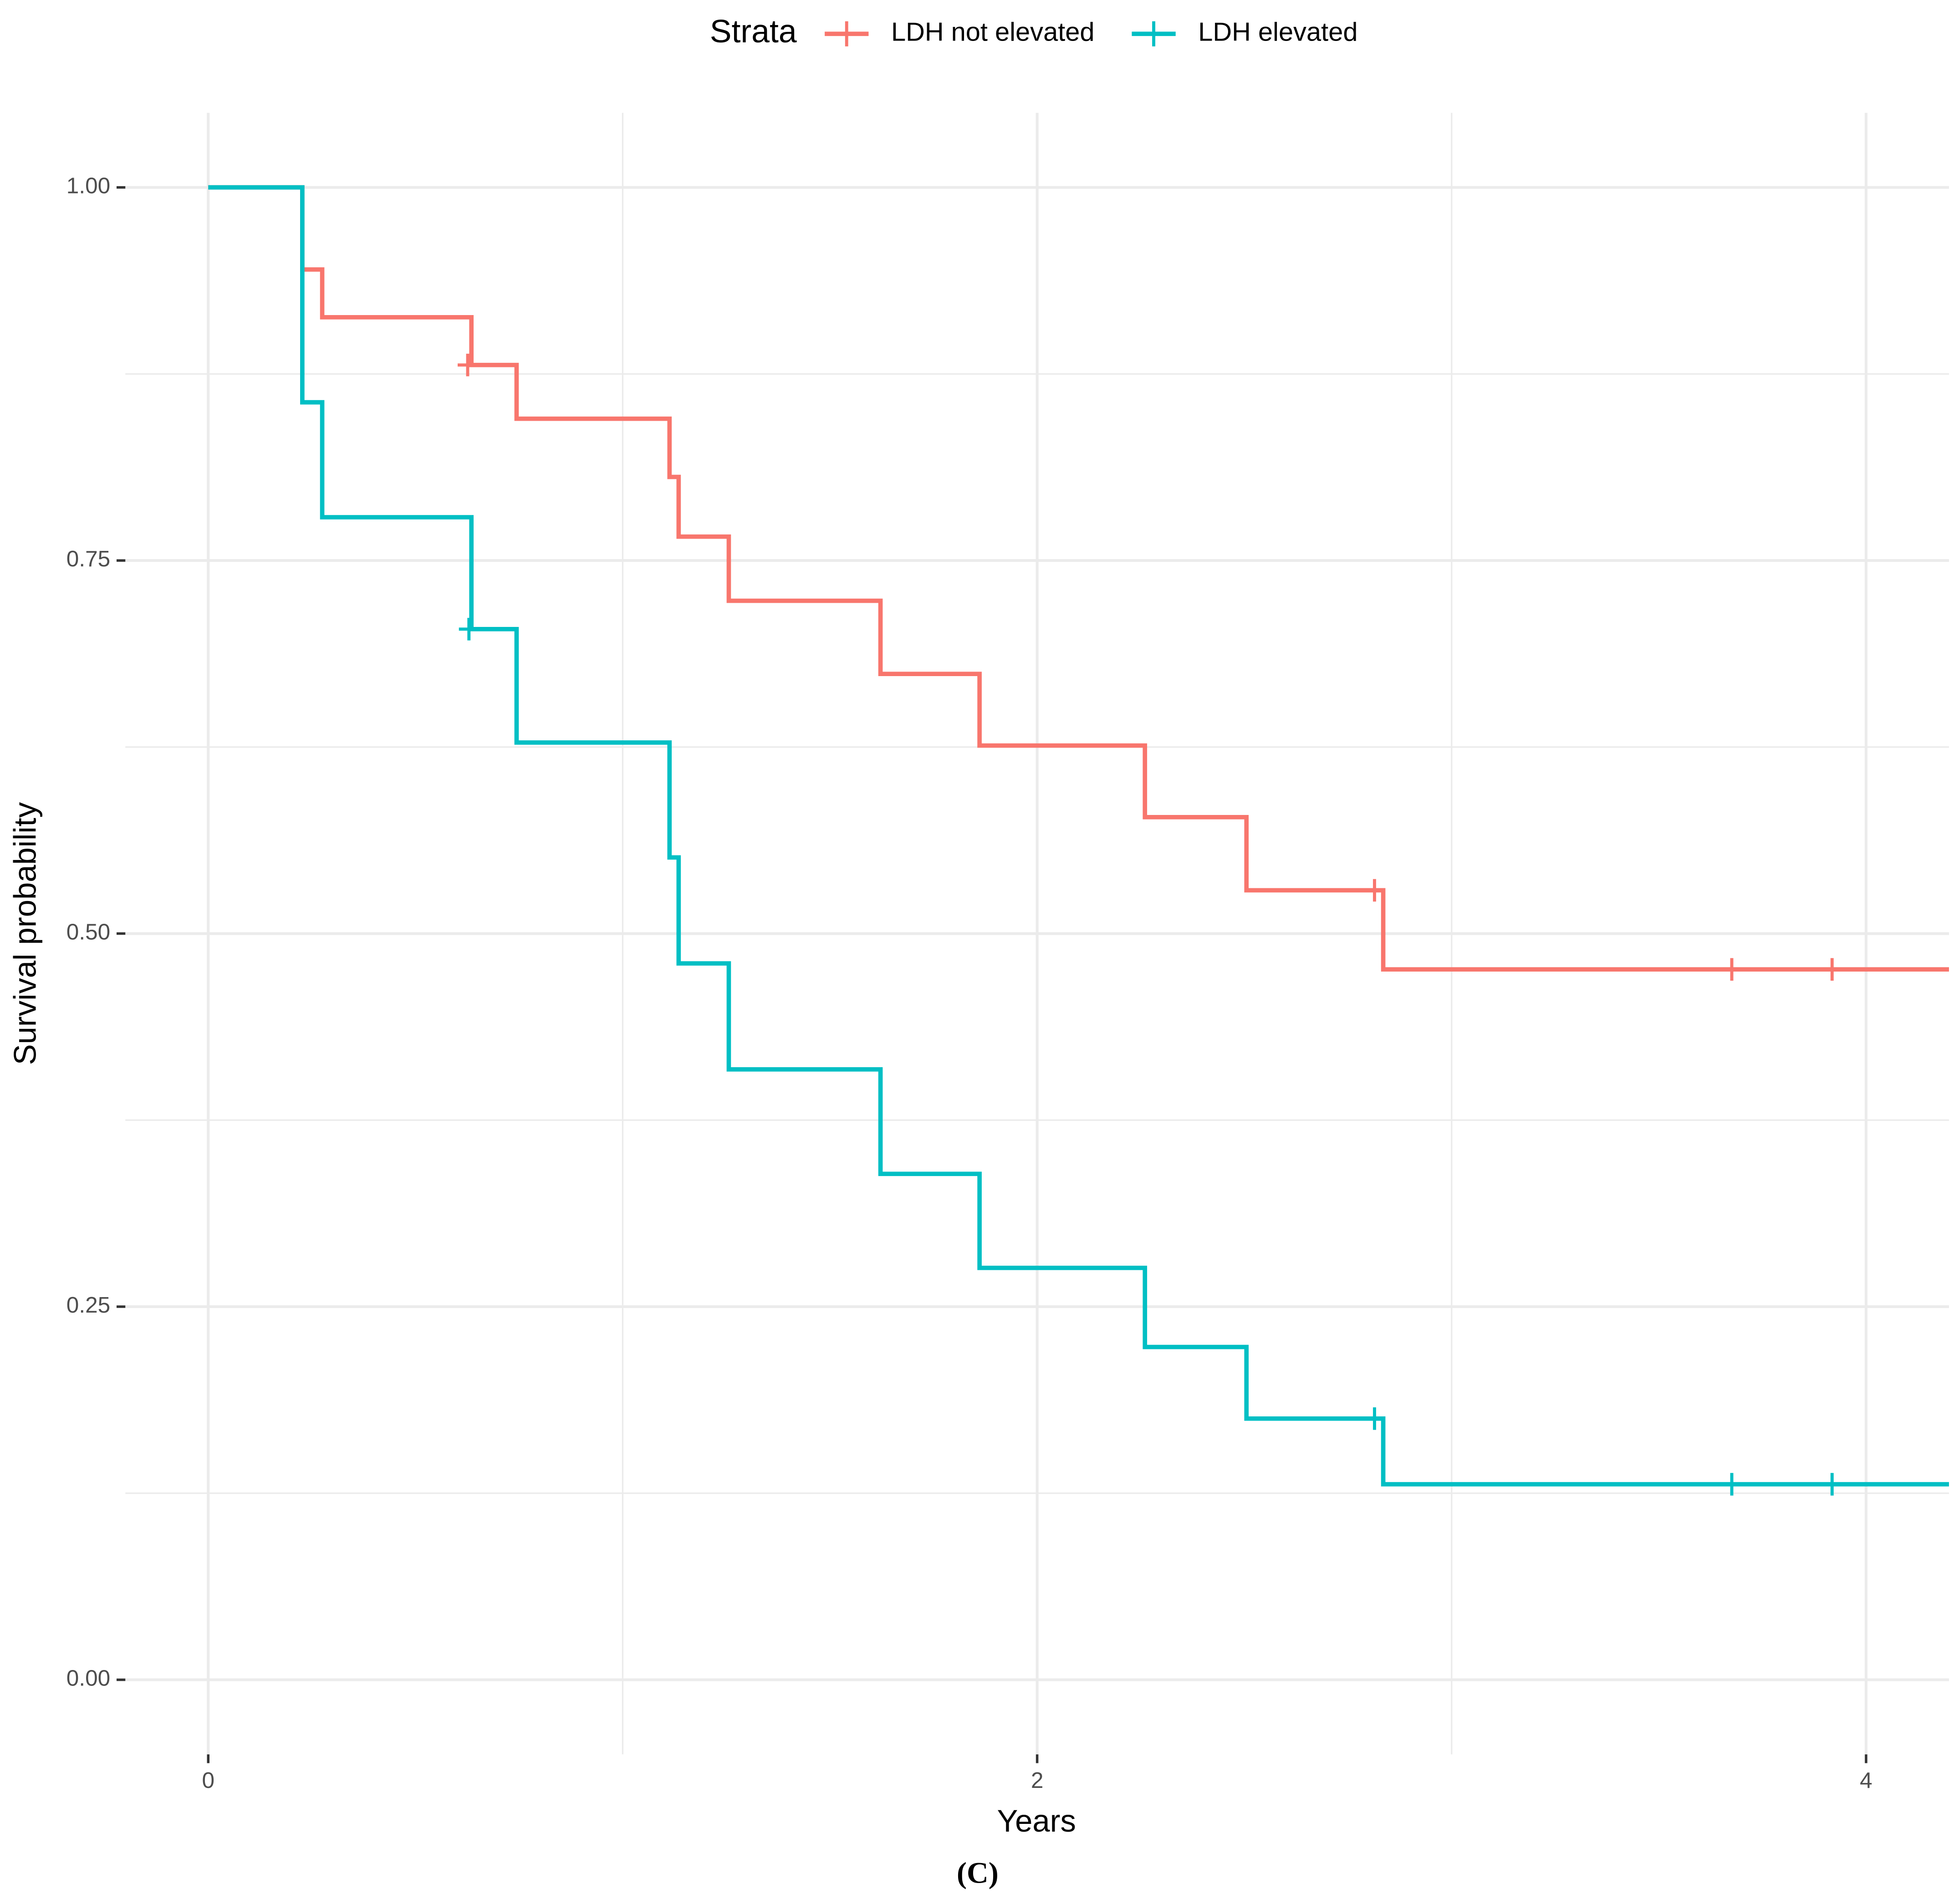 Image resolution: width=1959 pixels, height=1904 pixels. I want to click on caption: (C), so click(978, 1874).